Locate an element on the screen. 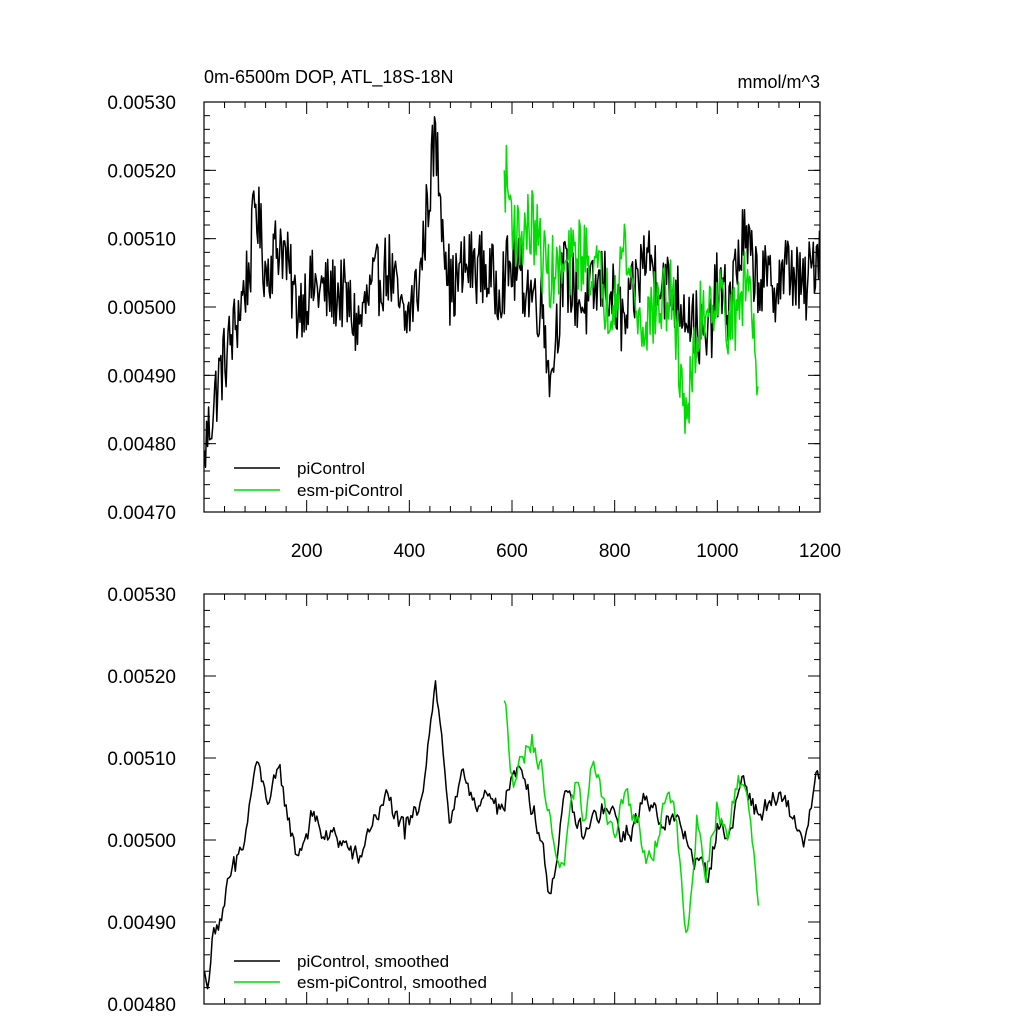  bottom-legend-label-esm: esm-piControl, smoothed is located at coordinates (392, 982).